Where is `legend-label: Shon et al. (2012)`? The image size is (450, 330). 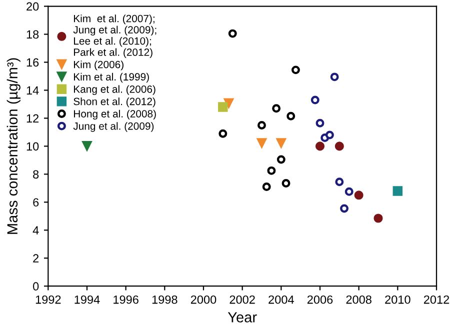 legend-label: Shon et al. (2012) is located at coordinates (115, 103).